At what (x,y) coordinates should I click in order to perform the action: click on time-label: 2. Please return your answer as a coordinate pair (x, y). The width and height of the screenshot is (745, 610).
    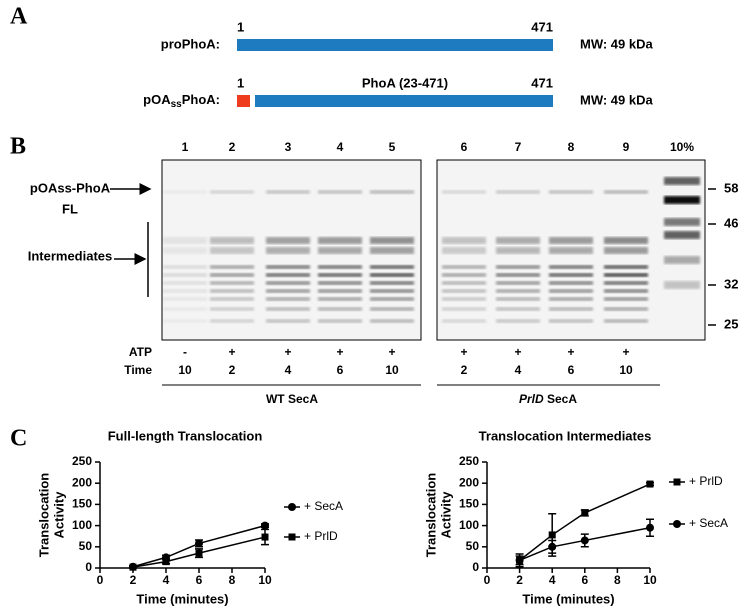
    Looking at the image, I should click on (464, 370).